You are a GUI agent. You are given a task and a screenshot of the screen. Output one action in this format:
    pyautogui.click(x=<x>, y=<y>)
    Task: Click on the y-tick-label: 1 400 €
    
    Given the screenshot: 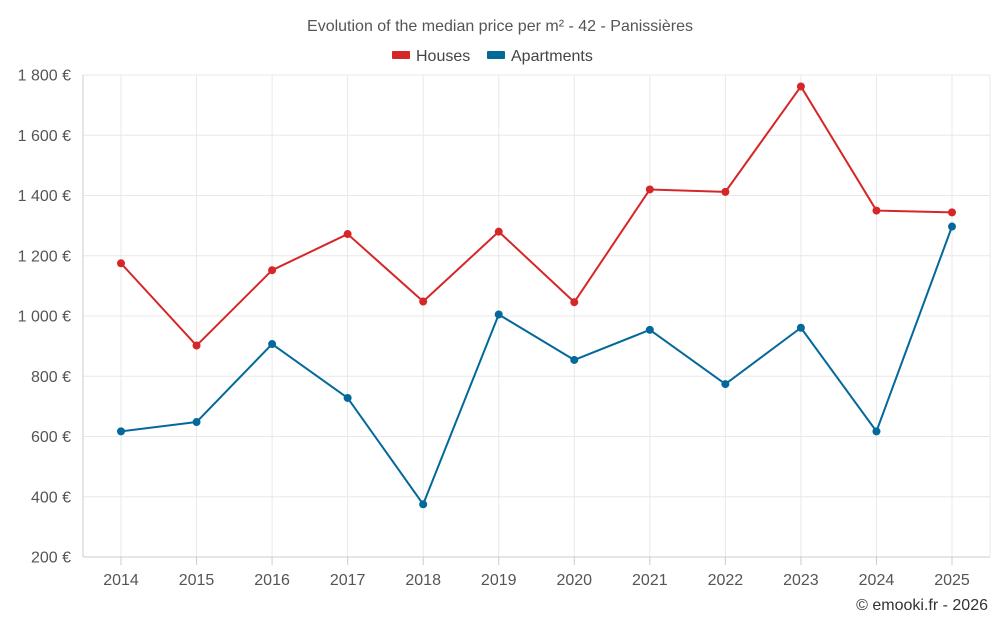 What is the action you would take?
    pyautogui.click(x=44, y=196)
    